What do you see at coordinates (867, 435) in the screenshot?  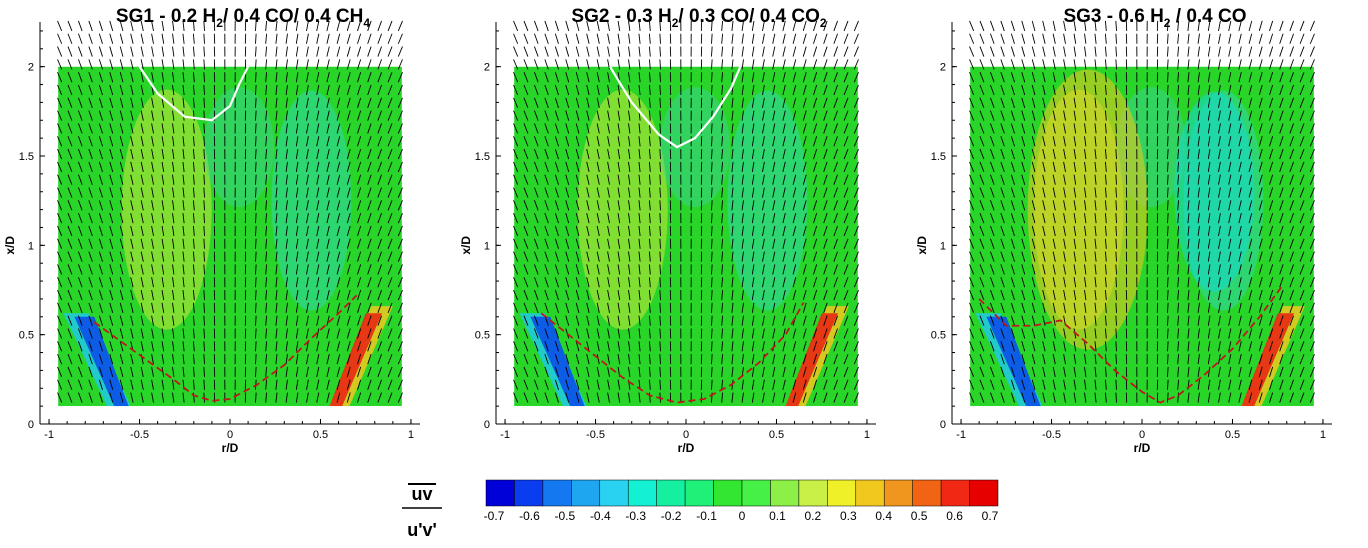 I see `x-tick-label: 1` at bounding box center [867, 435].